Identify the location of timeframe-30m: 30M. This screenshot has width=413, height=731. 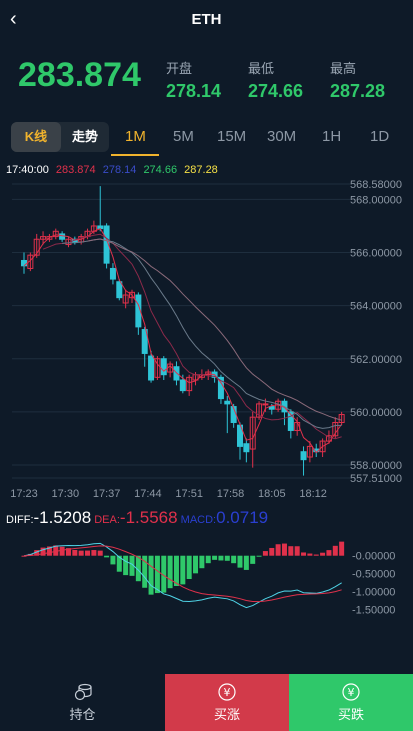
(282, 136).